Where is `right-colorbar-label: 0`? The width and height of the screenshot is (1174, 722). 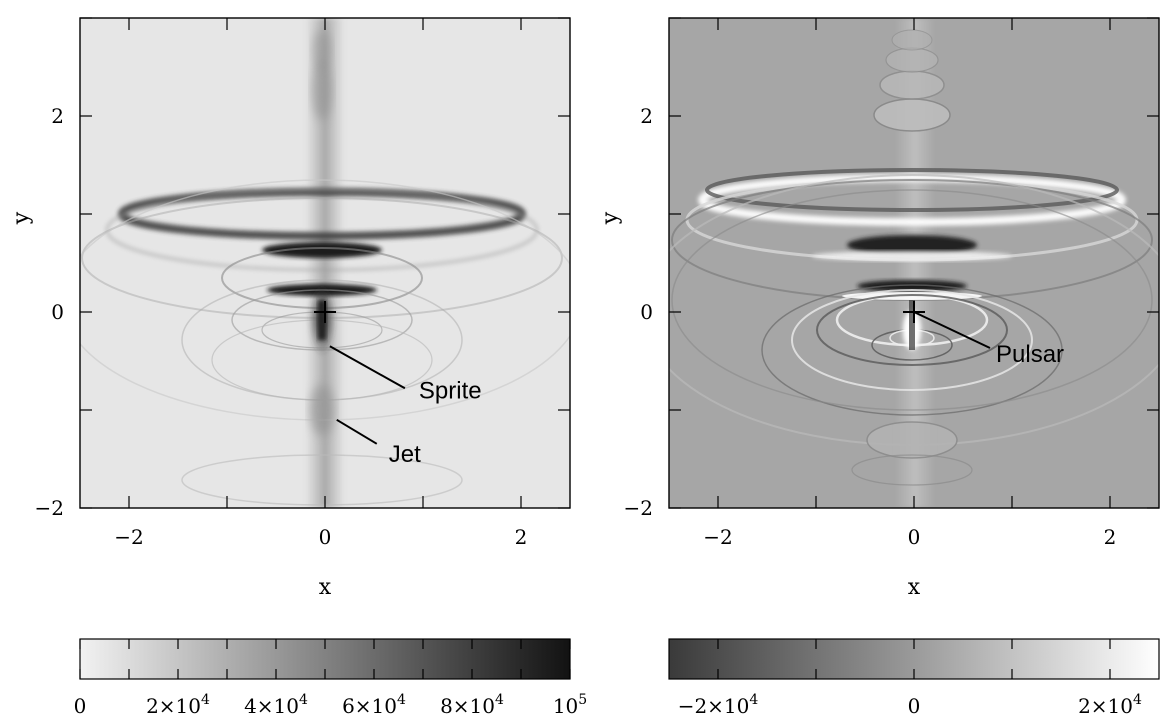 right-colorbar-label: 0 is located at coordinates (914, 706).